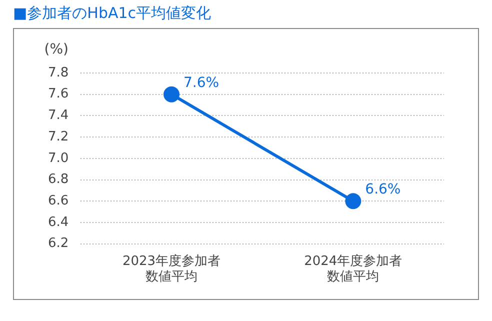 The image size is (492, 321). Describe the element at coordinates (58, 116) in the screenshot. I see `y-tick-label: 7.4` at that location.